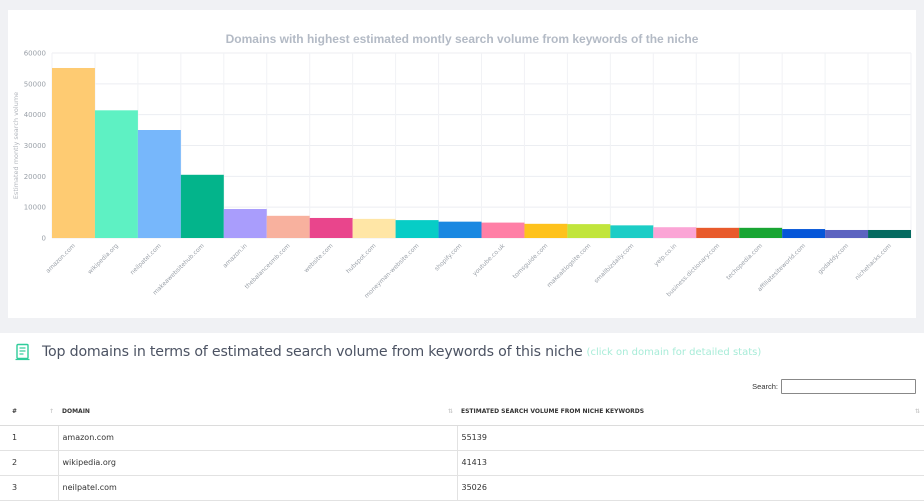 Image resolution: width=924 pixels, height=504 pixels. What do you see at coordinates (847, 233) in the screenshot?
I see `bar-godaddy-com` at bounding box center [847, 233].